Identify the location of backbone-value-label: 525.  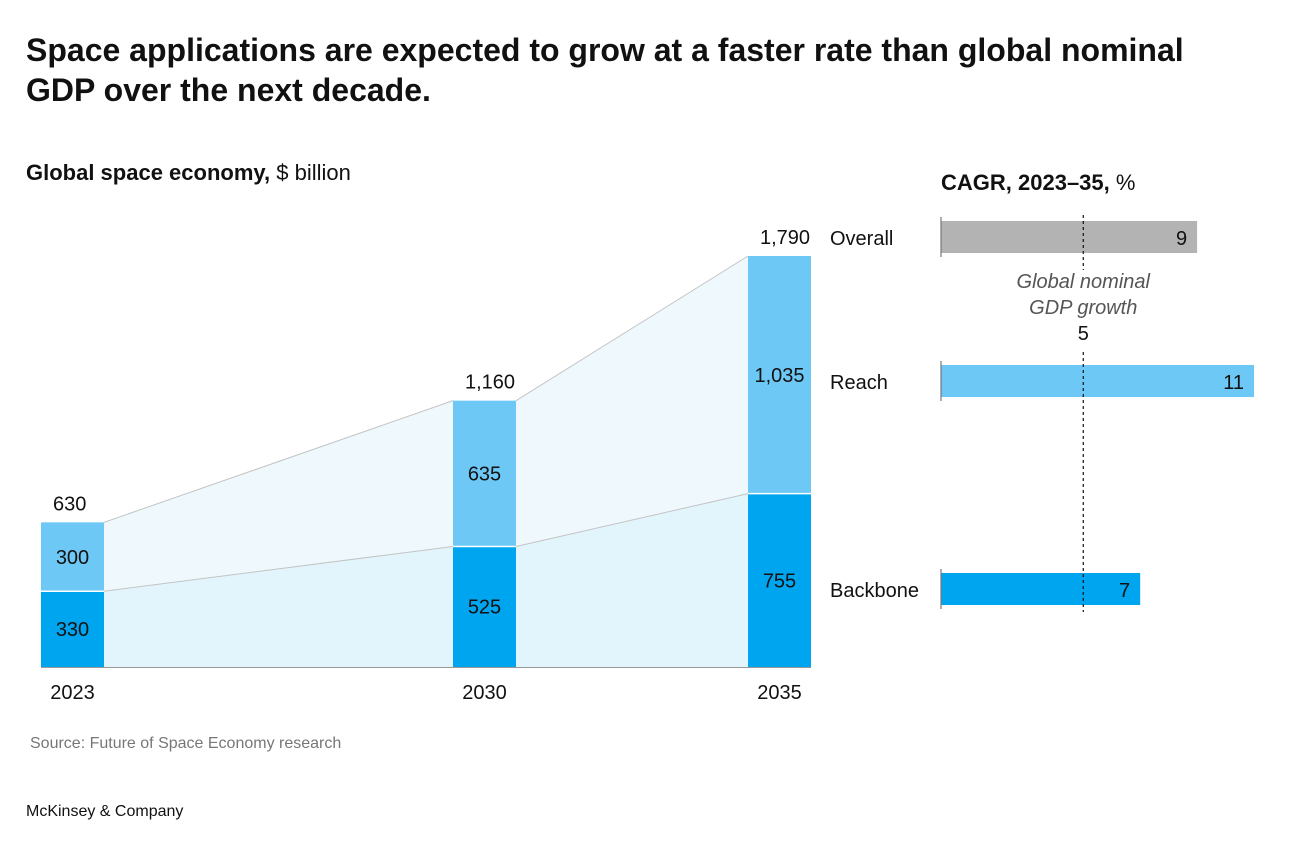
(484, 608).